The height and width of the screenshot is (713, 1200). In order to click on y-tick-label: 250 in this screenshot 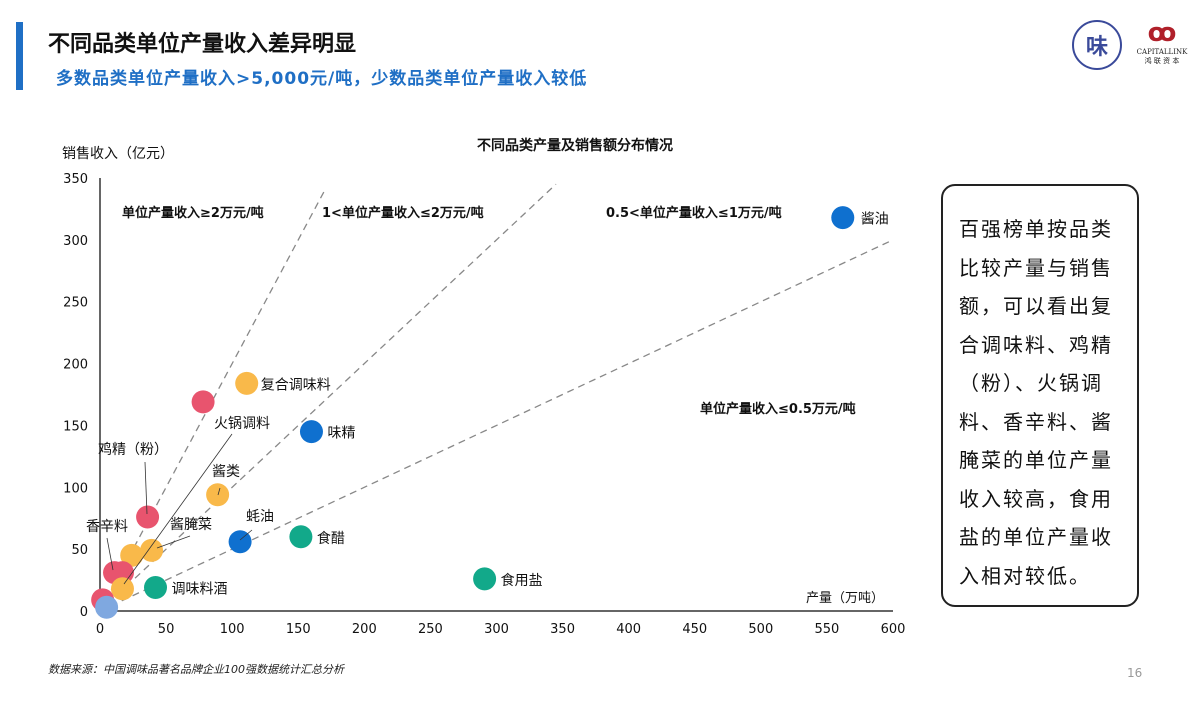, I will do `click(75, 303)`.